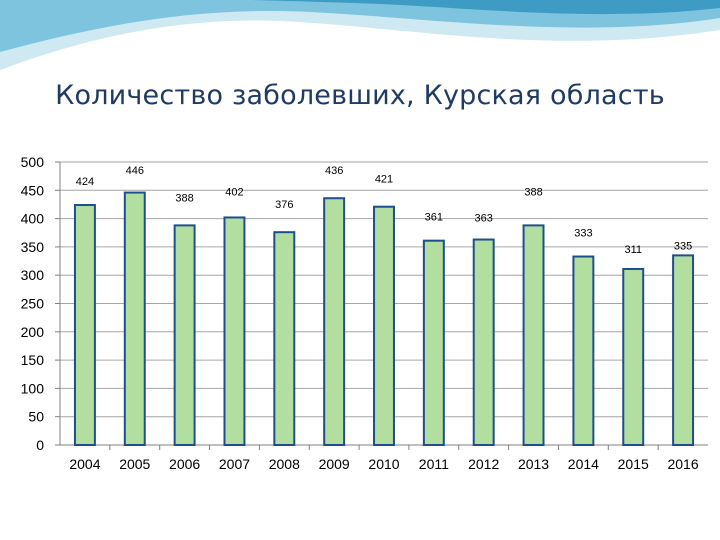  What do you see at coordinates (434, 464) in the screenshot?
I see `x-tick-label: 2011` at bounding box center [434, 464].